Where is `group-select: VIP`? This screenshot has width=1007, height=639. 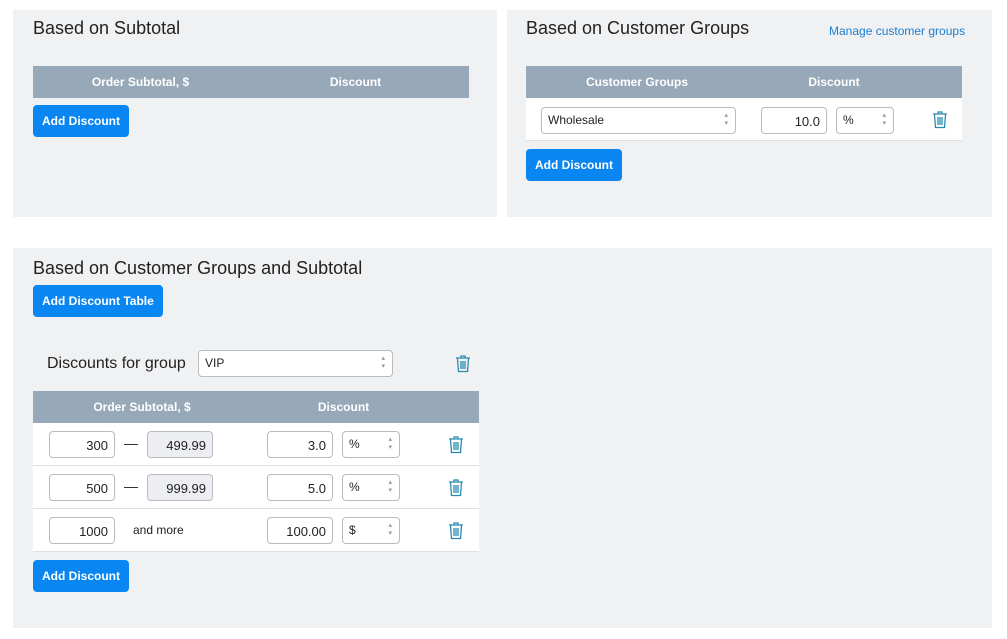 group-select: VIP is located at coordinates (295, 363).